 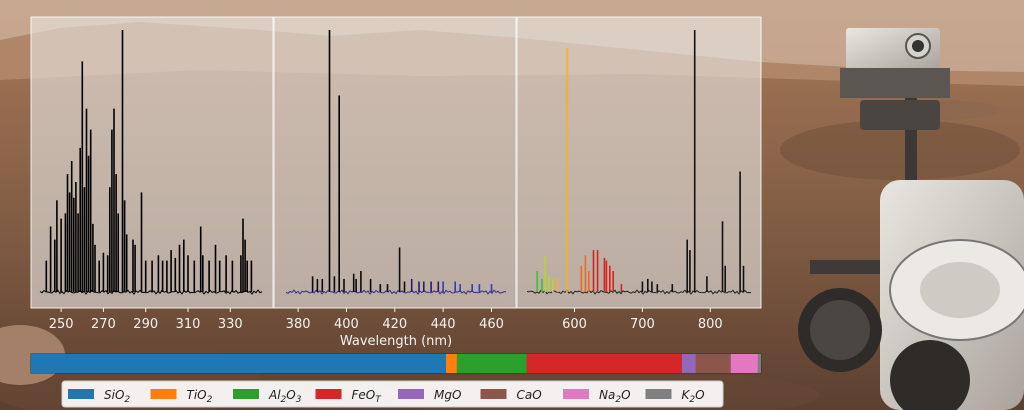 What do you see at coordinates (394, 324) in the screenshot?
I see `tick-label: 420` at bounding box center [394, 324].